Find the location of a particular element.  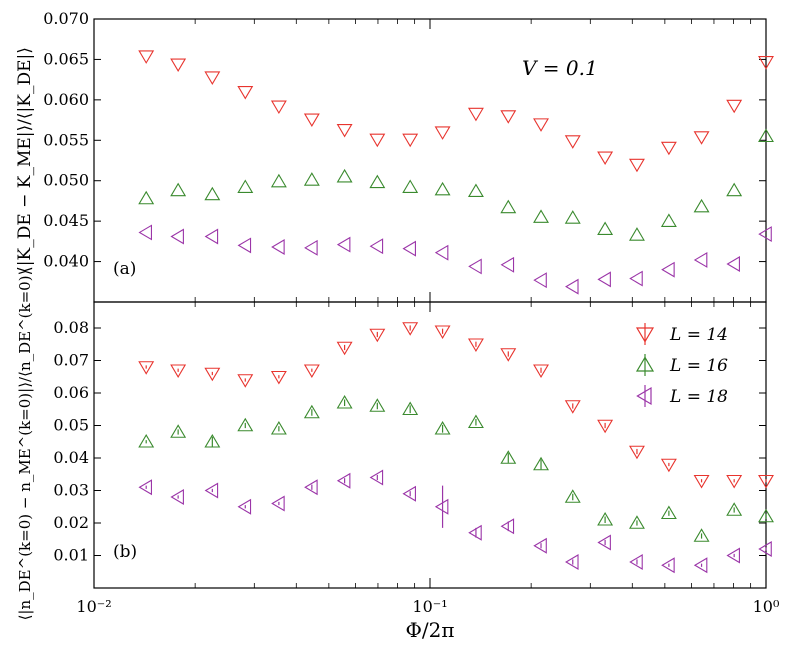

y-tick-label: 0.070 is located at coordinates (66, 18).